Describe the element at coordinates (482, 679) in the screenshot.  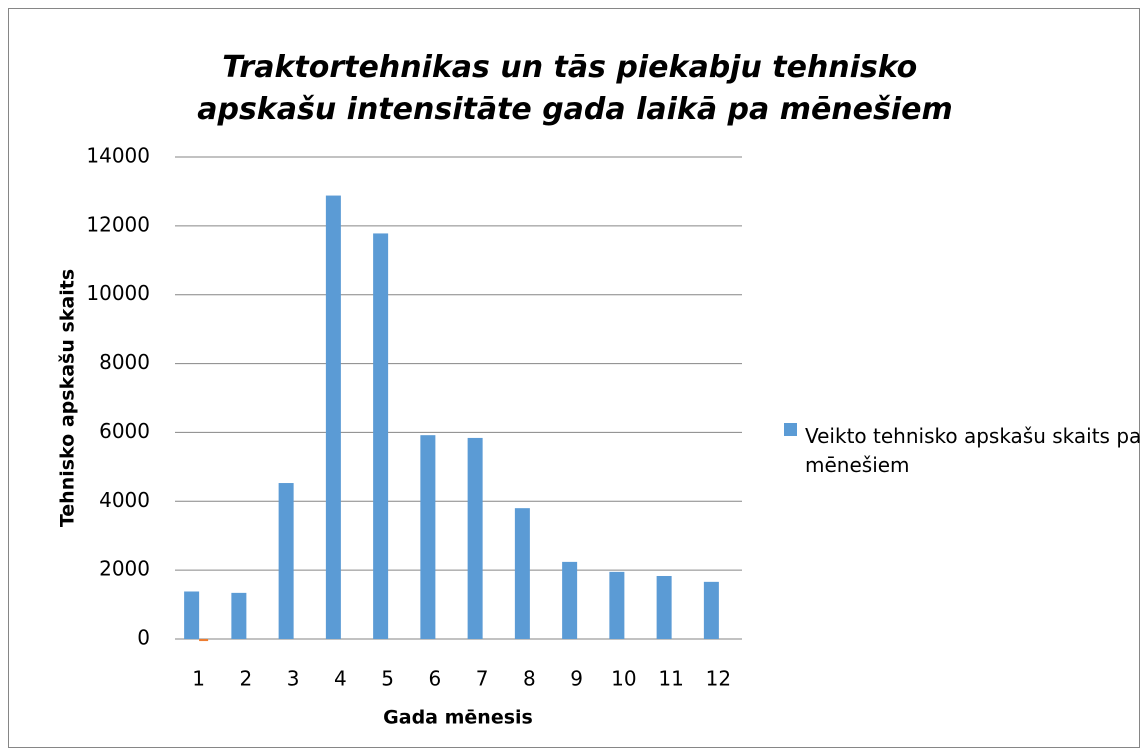
I see `x-tick-label: 7` at that location.